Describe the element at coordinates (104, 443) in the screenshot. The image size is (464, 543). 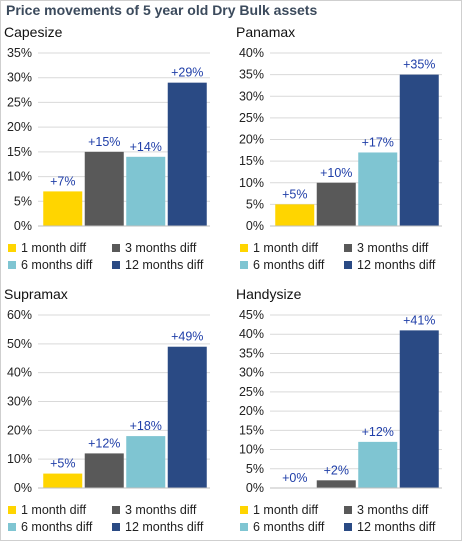
I see `data-label-3-months: +12%` at that location.